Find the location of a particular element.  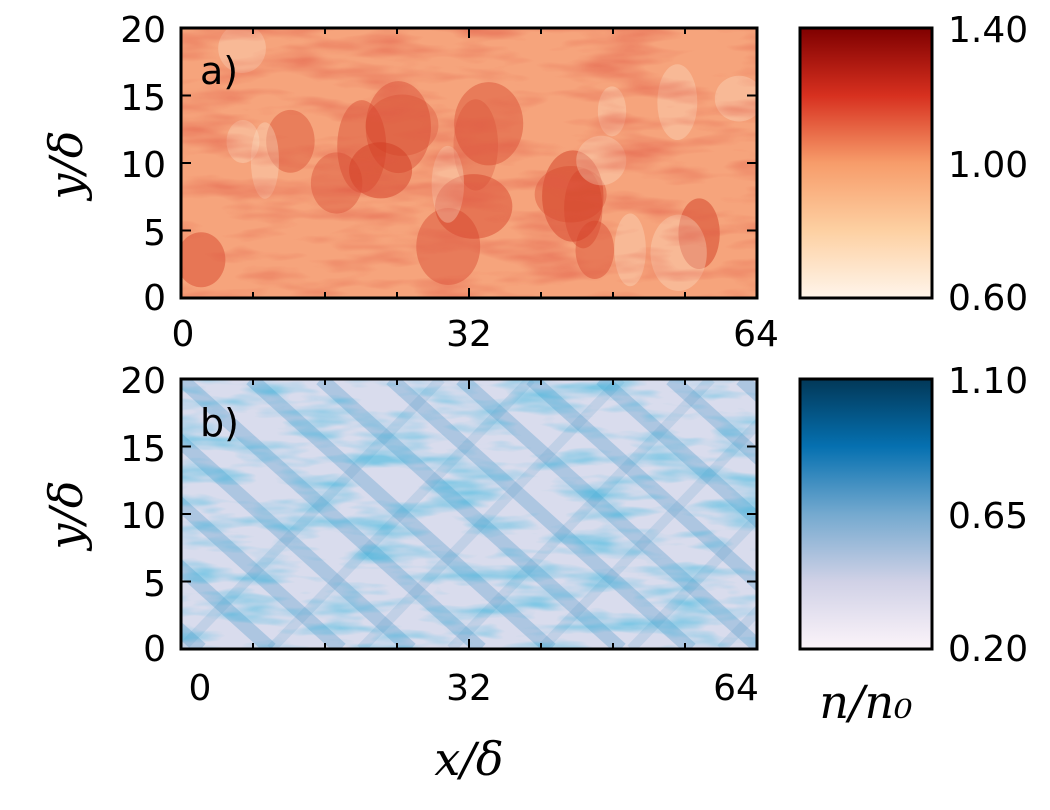

x-tick-label-b-64: 64 is located at coordinates (736, 688).